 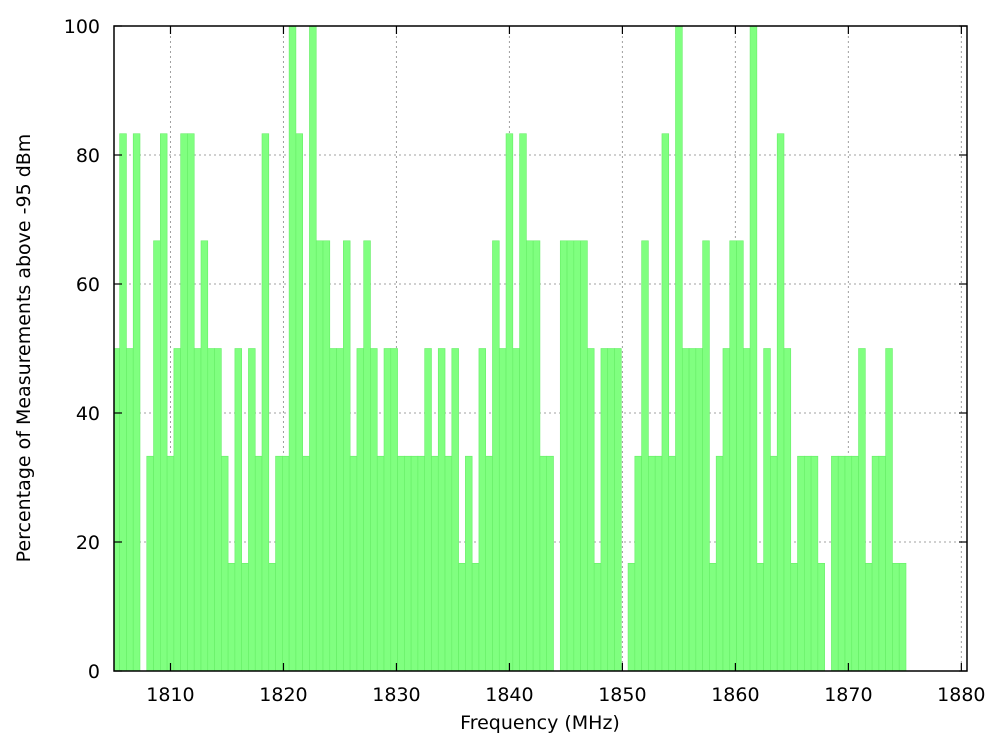 I want to click on x-tick-label: 1870, so click(x=848, y=695).